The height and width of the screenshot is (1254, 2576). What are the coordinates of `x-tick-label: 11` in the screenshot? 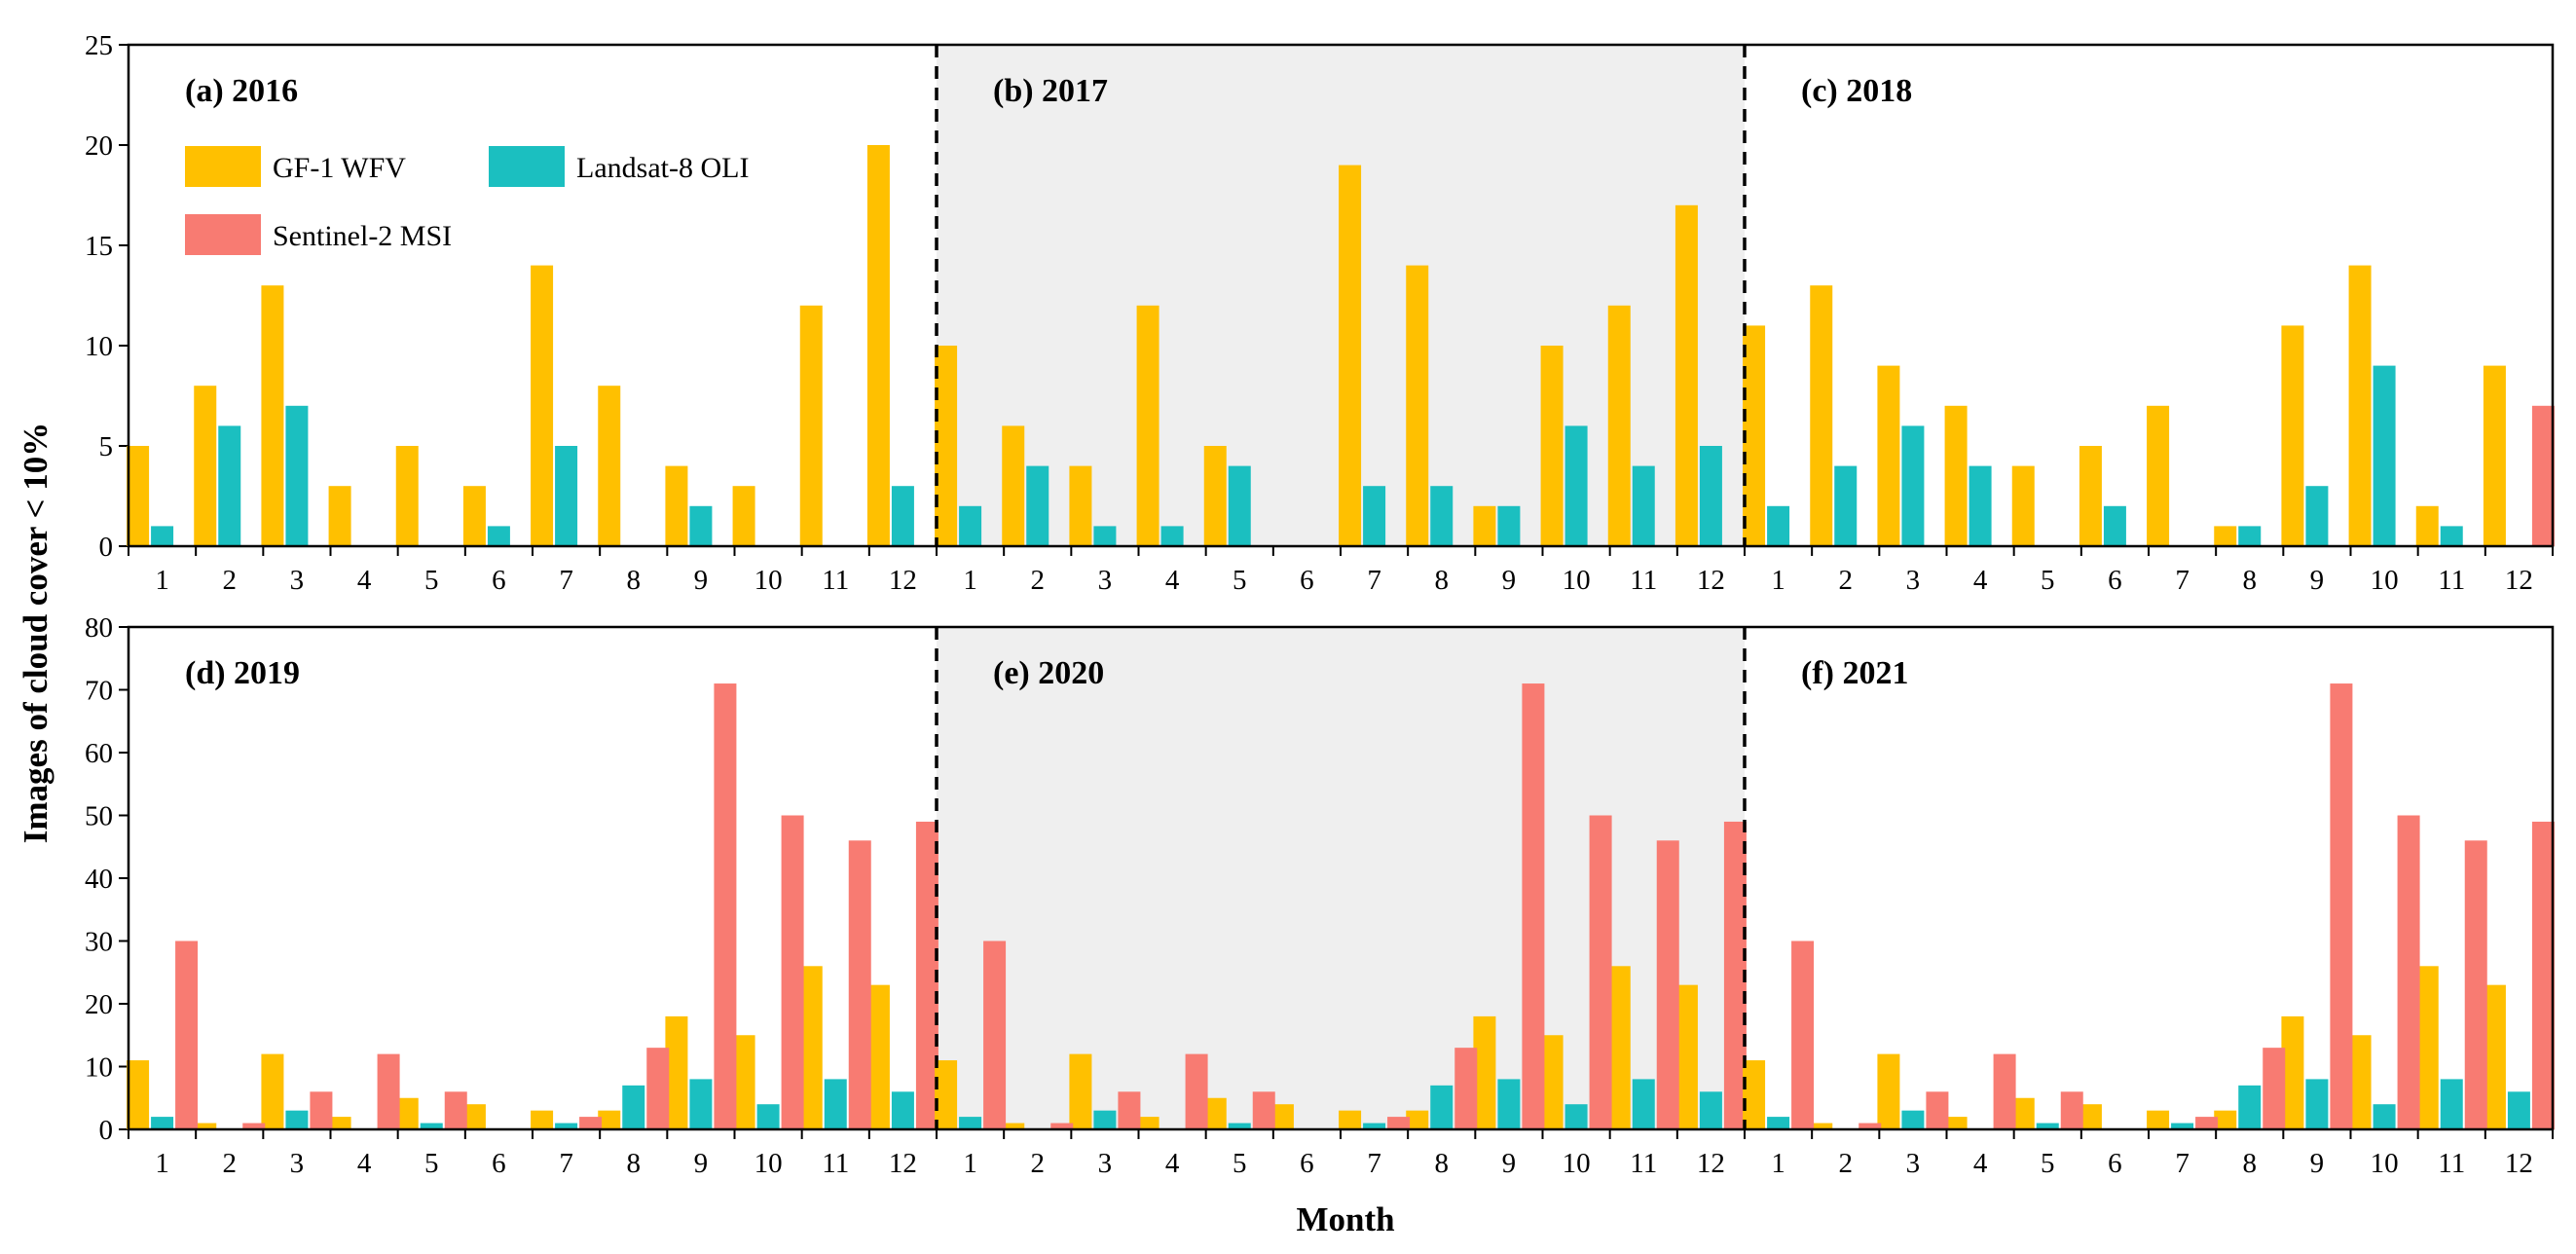 It's located at (835, 580).